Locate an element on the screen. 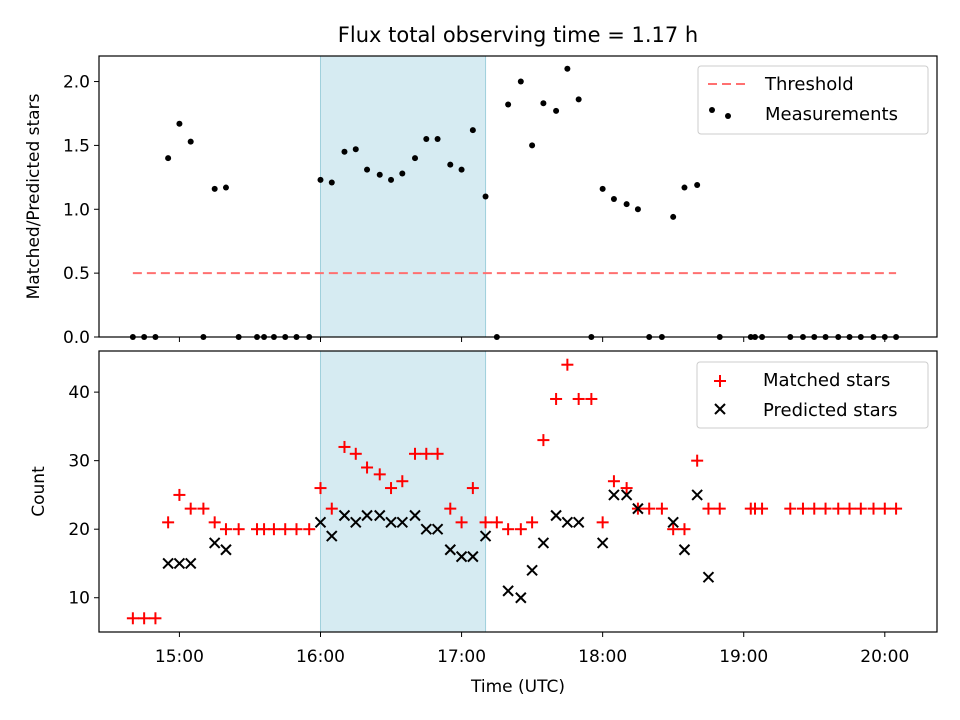 Image resolution: width=960 pixels, height=720 pixels. x-tick-label: 15:00 is located at coordinates (179, 657).